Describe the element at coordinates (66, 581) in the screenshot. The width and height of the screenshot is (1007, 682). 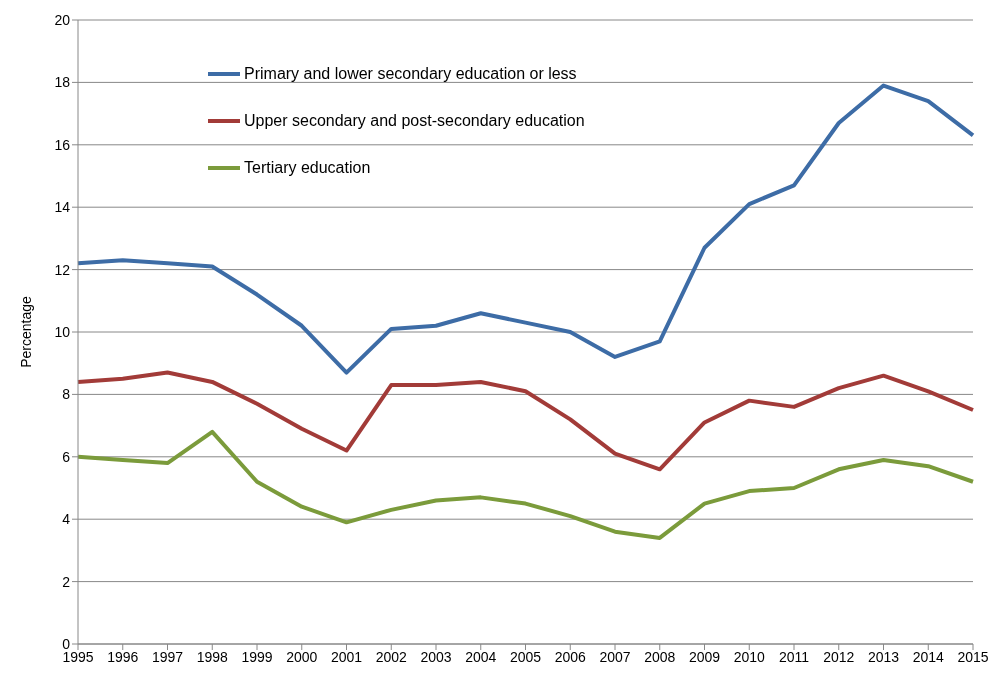
I see `y-tick-label: 2` at that location.